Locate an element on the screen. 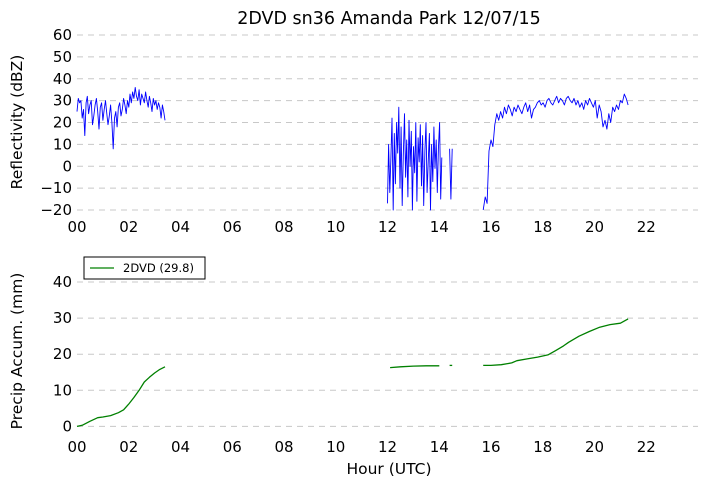 The height and width of the screenshot is (490, 707). precip-y-tick-label: 10 is located at coordinates (62, 390).